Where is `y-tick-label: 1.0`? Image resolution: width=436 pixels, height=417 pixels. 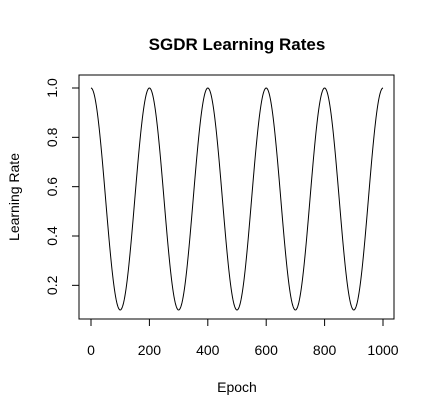 y-tick-label: 1.0 is located at coordinates (52, 88).